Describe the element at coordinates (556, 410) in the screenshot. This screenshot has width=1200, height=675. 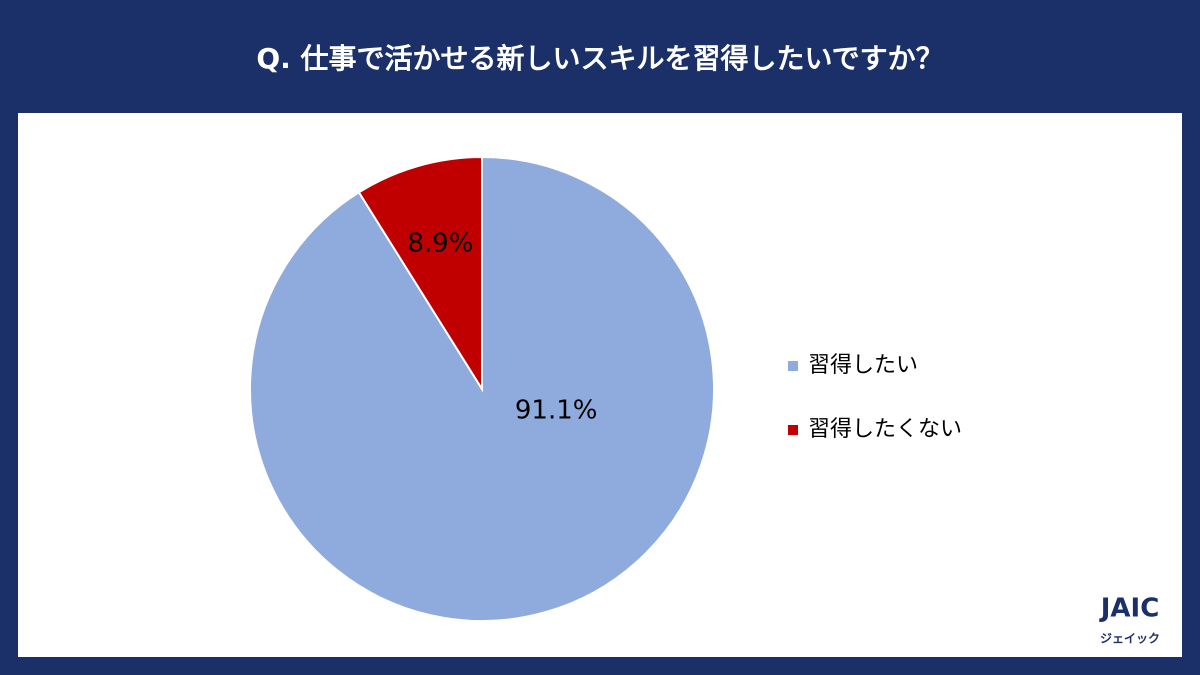
I see `data-label: 91.1%` at that location.